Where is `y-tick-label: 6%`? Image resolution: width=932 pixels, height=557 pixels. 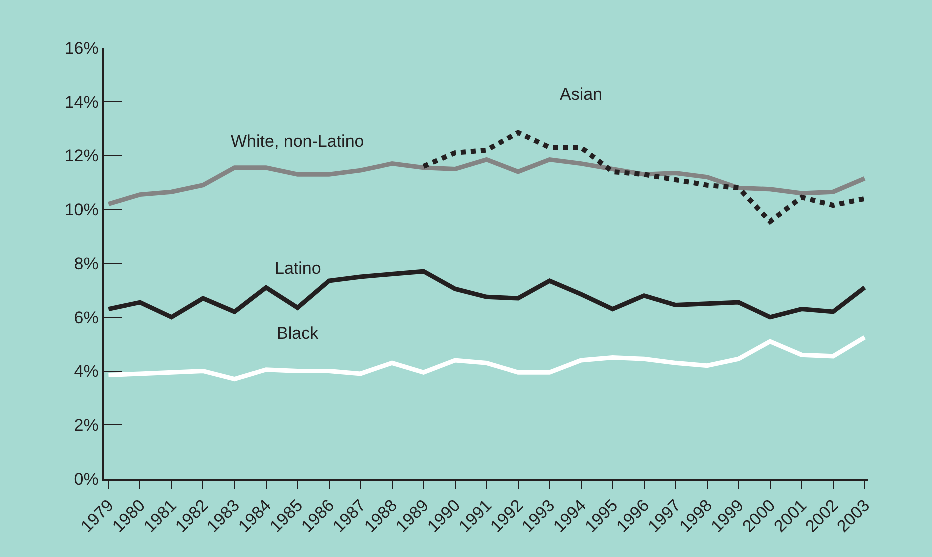 y-tick-label: 6% is located at coordinates (86, 318).